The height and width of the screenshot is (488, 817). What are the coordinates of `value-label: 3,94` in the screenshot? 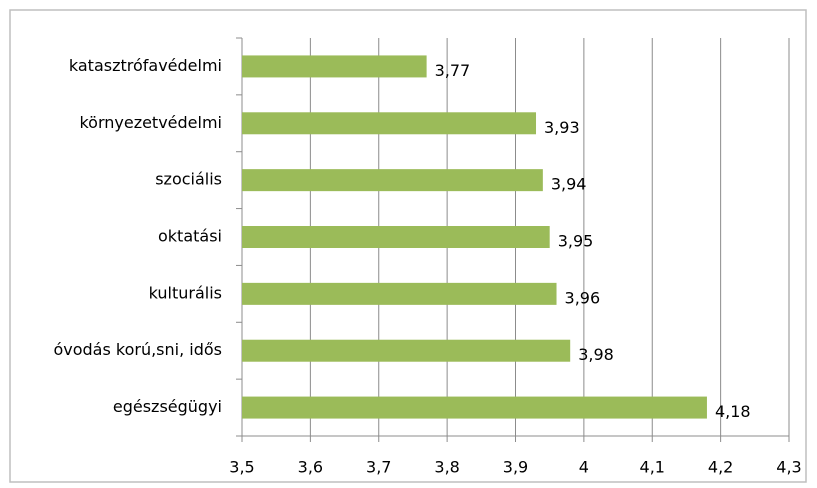 It's located at (569, 184).